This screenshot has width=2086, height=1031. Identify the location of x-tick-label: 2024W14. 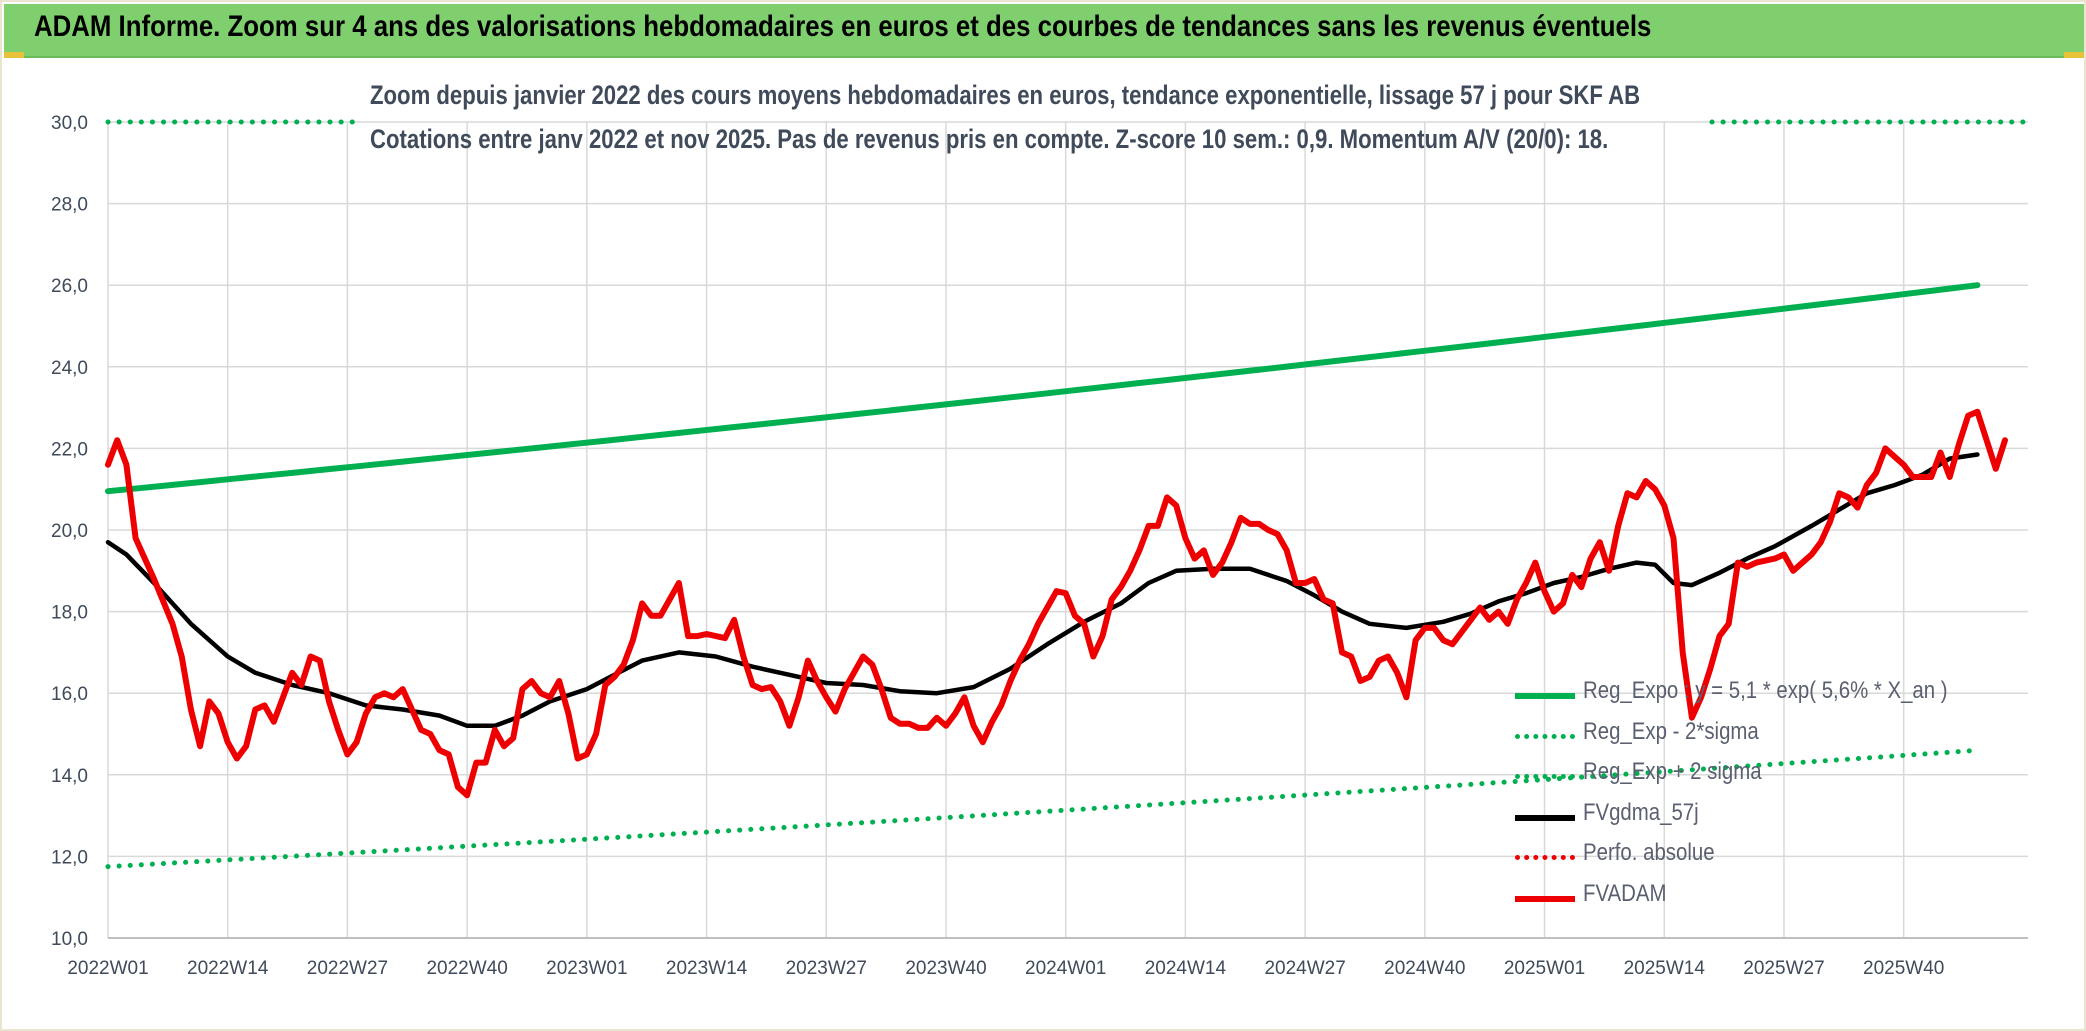
(1186, 968).